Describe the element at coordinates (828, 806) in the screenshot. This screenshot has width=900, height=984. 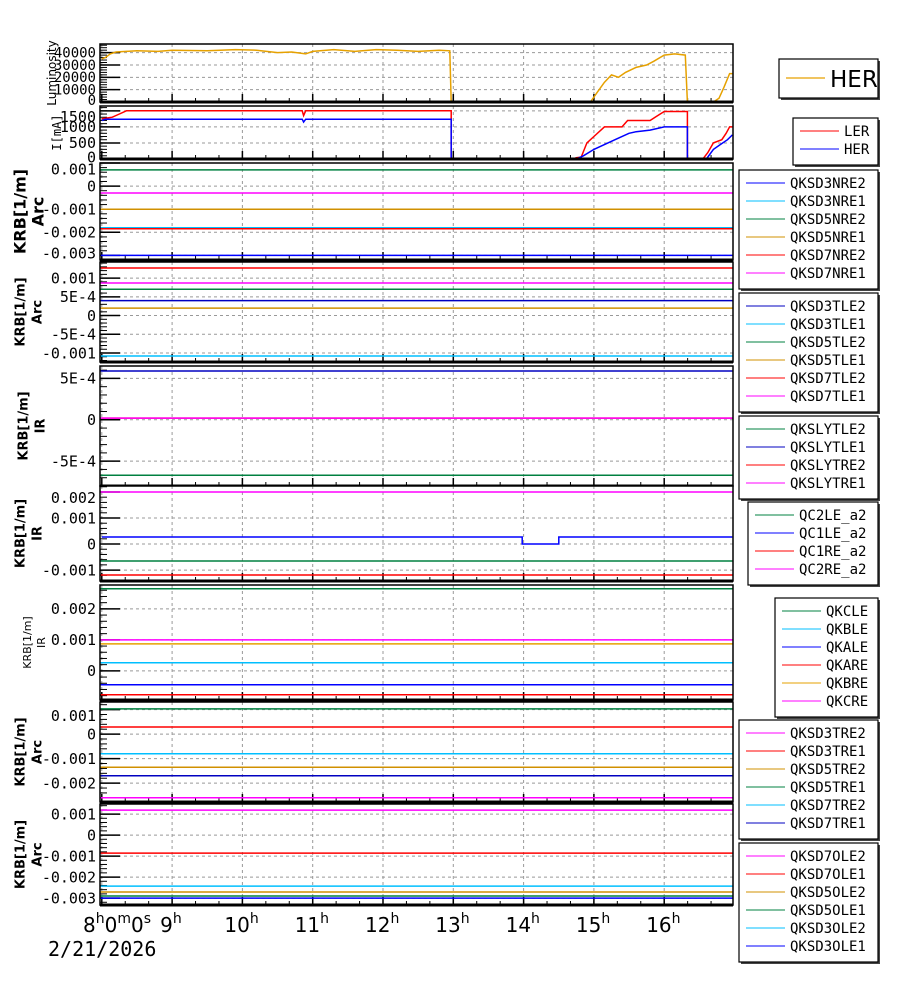
I see `legend-label: QKSD7TRE2` at that location.